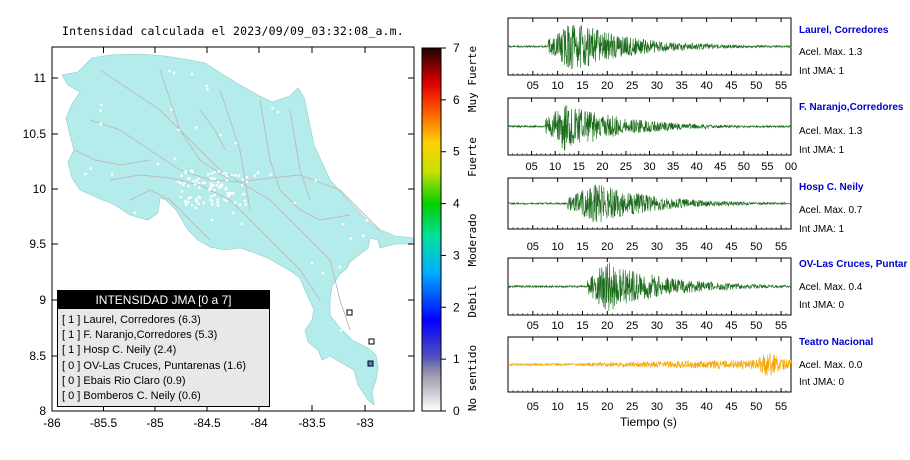 This screenshot has height=460, width=910. What do you see at coordinates (119, 350) in the screenshot?
I see `legend-row: [ 1 ] Hosp C. Neily (2.4)` at bounding box center [119, 350].